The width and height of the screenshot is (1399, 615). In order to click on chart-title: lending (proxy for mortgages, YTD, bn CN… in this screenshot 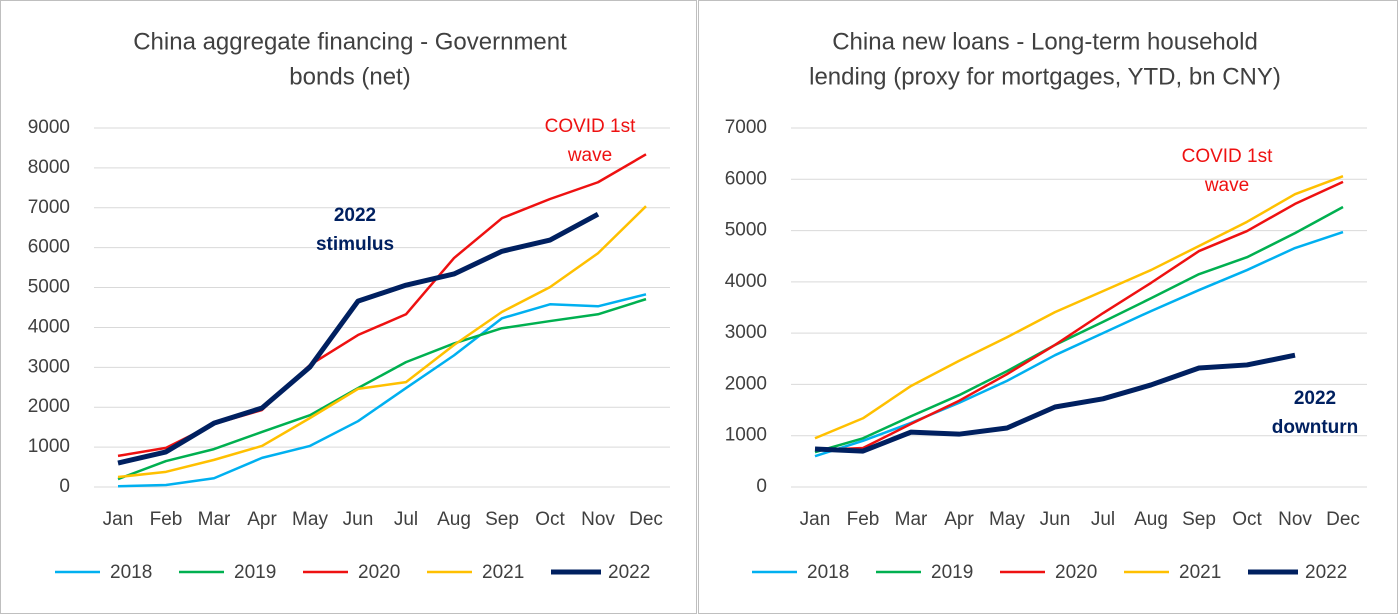, I will do `click(1045, 76)`.